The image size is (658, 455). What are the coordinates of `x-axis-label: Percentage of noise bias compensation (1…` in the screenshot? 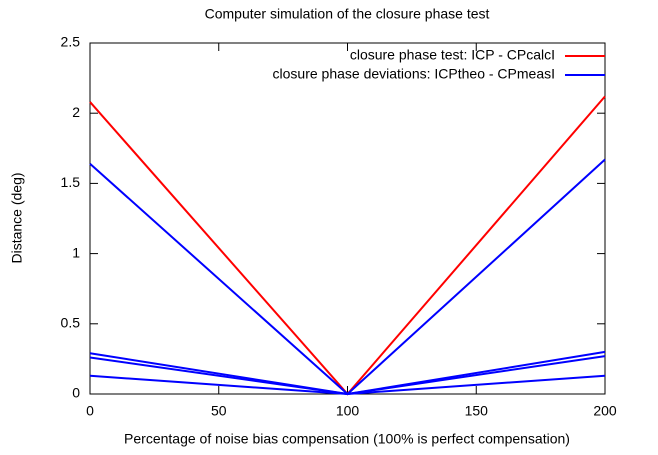 It's located at (347, 439).